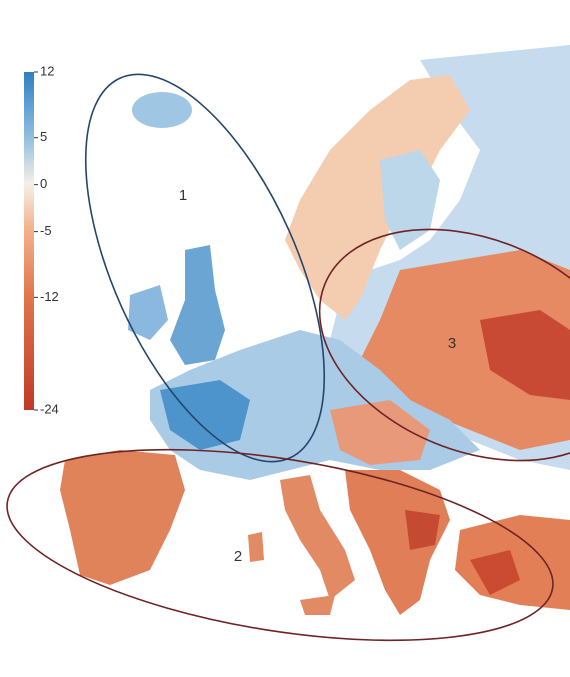 The width and height of the screenshot is (570, 677). Describe the element at coordinates (46, 230) in the screenshot. I see `colorbar-tick-label: -5` at that location.